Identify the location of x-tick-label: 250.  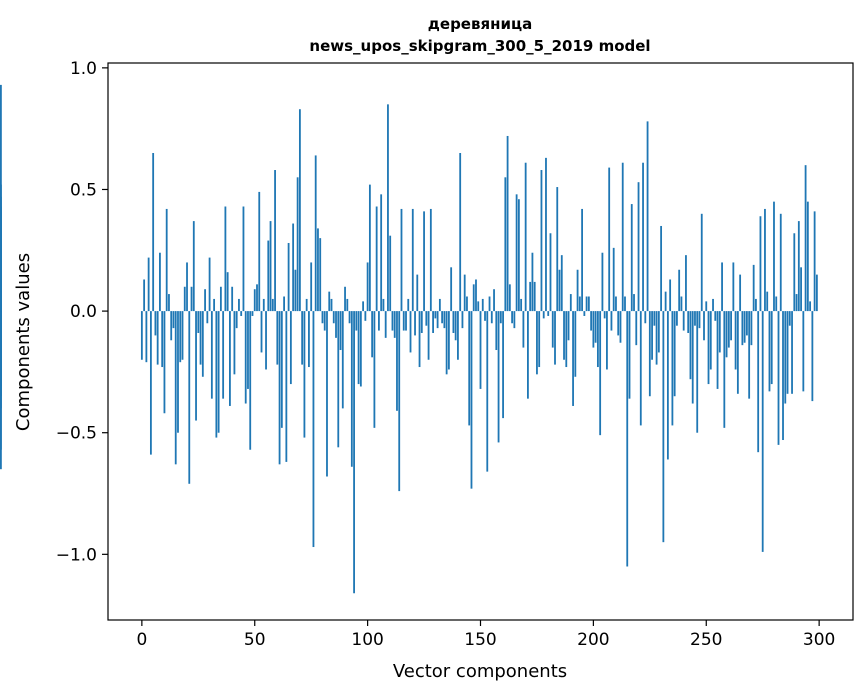
(706, 640).